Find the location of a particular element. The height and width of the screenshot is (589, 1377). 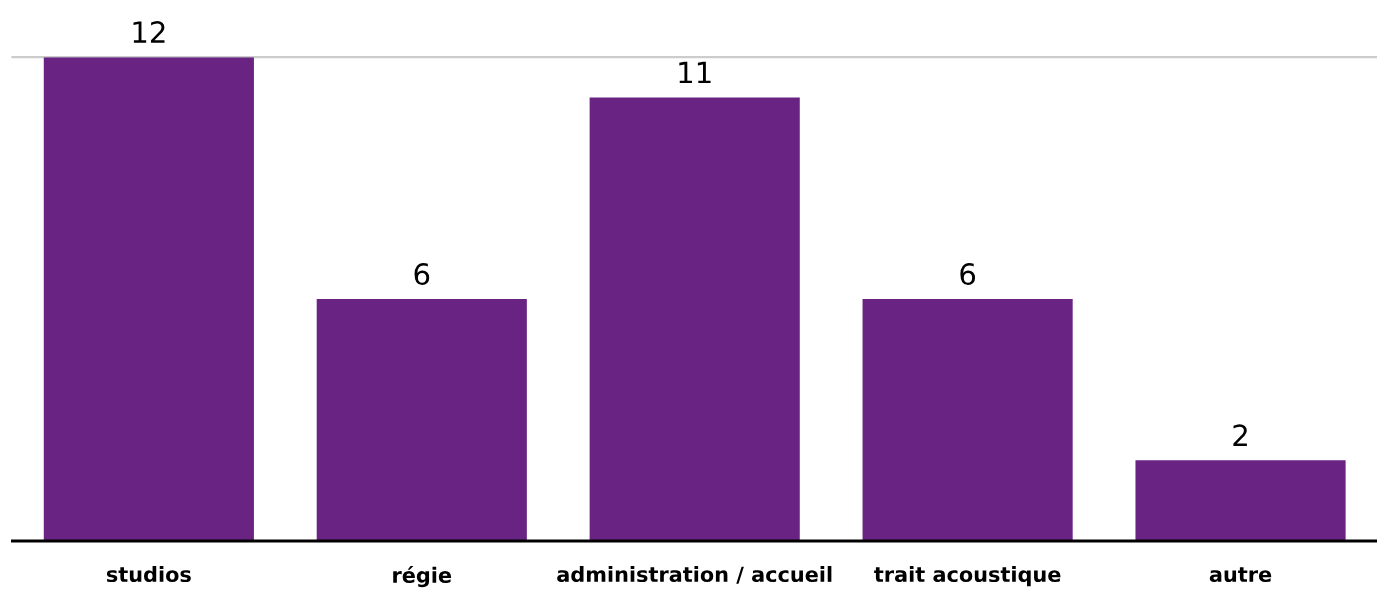

x-tick-label: autre is located at coordinates (1240, 575).